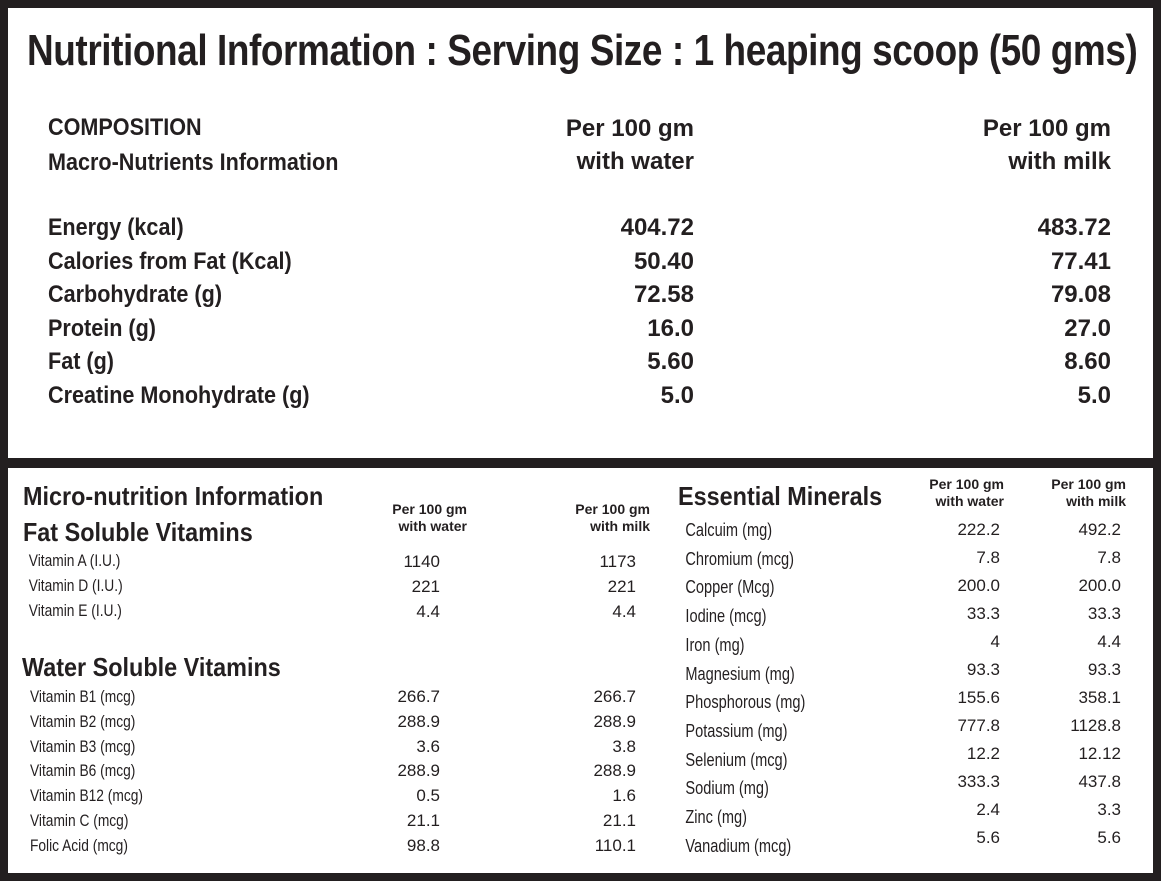 The width and height of the screenshot is (1161, 881). What do you see at coordinates (988, 837) in the screenshot?
I see `nutrient-value-water: 5.6` at bounding box center [988, 837].